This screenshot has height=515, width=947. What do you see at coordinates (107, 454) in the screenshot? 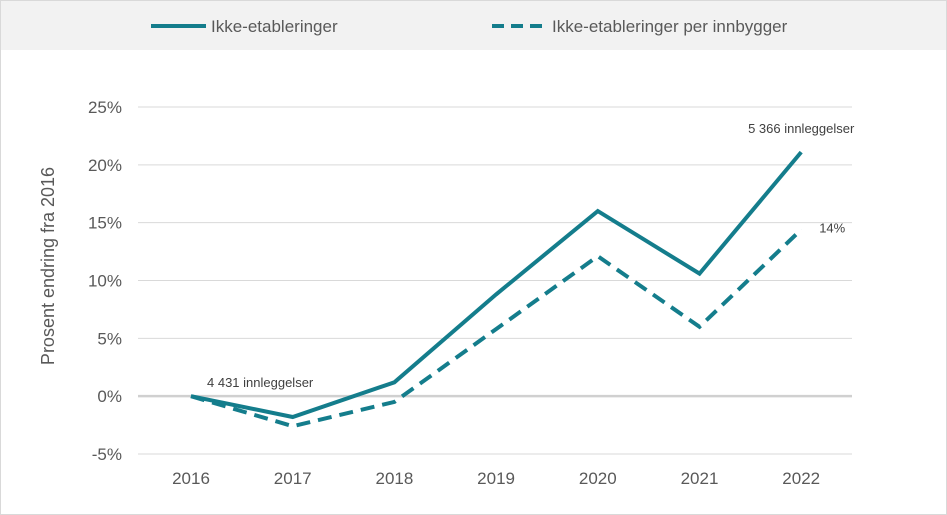
I see `y-tick-label: -5%` at bounding box center [107, 454].